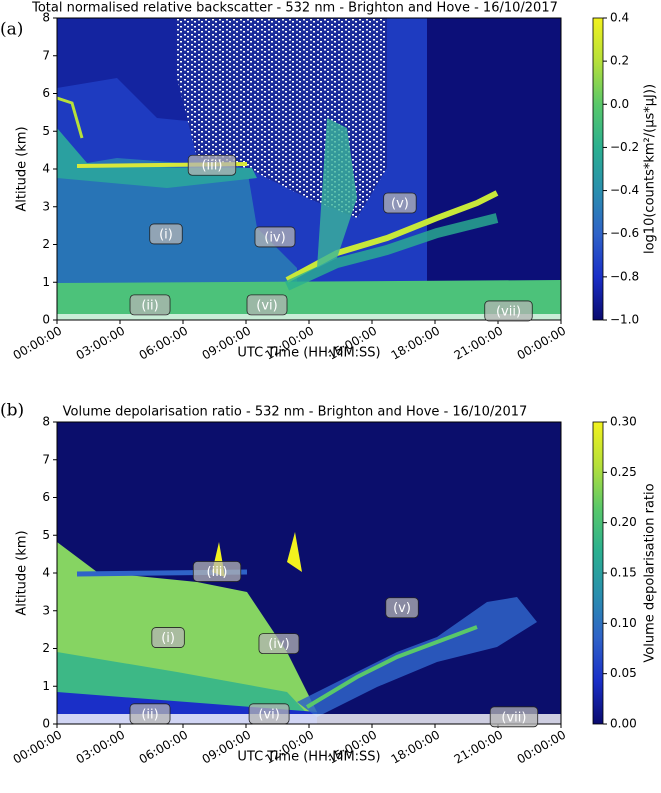 This screenshot has width=661, height=793. Describe the element at coordinates (619, 18) in the screenshot. I see `colorbar-tick-label: 0.4` at that location.